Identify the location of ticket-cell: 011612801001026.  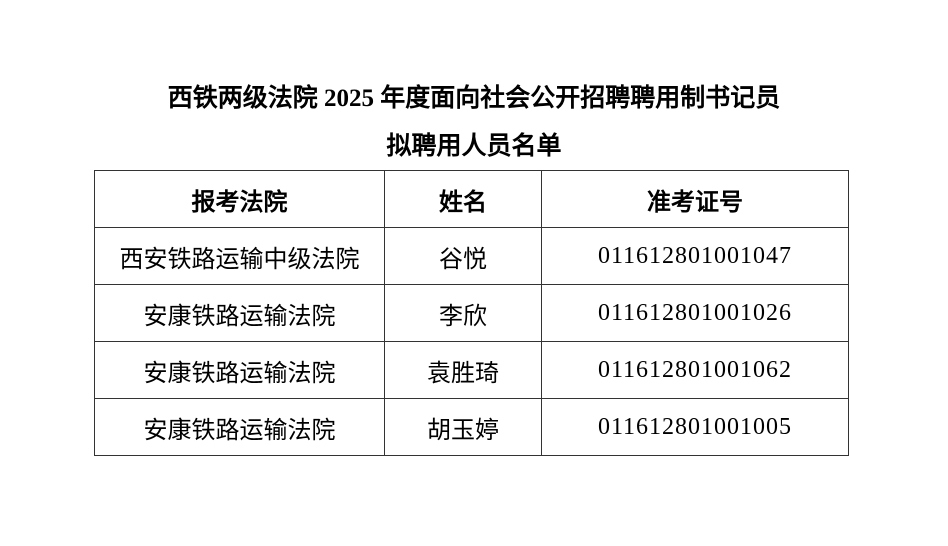
(695, 313).